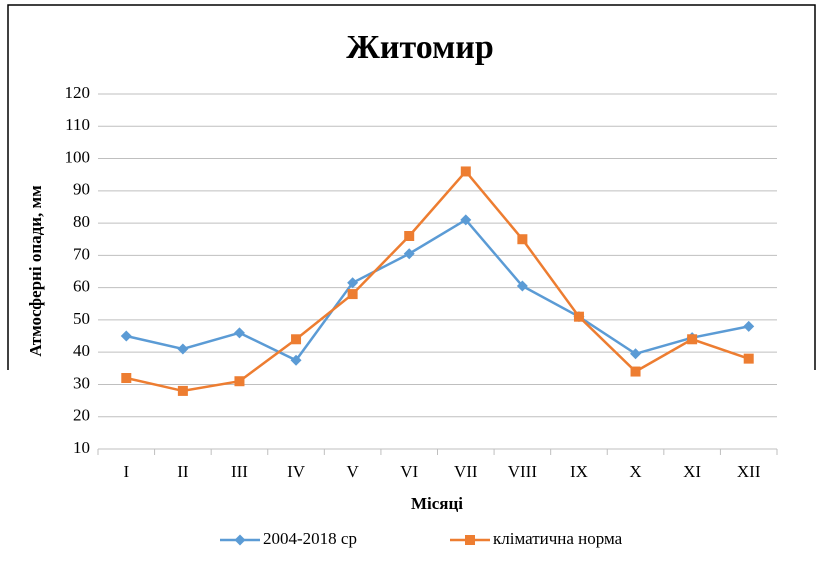  I want to click on x-tick-label: XII, so click(749, 471).